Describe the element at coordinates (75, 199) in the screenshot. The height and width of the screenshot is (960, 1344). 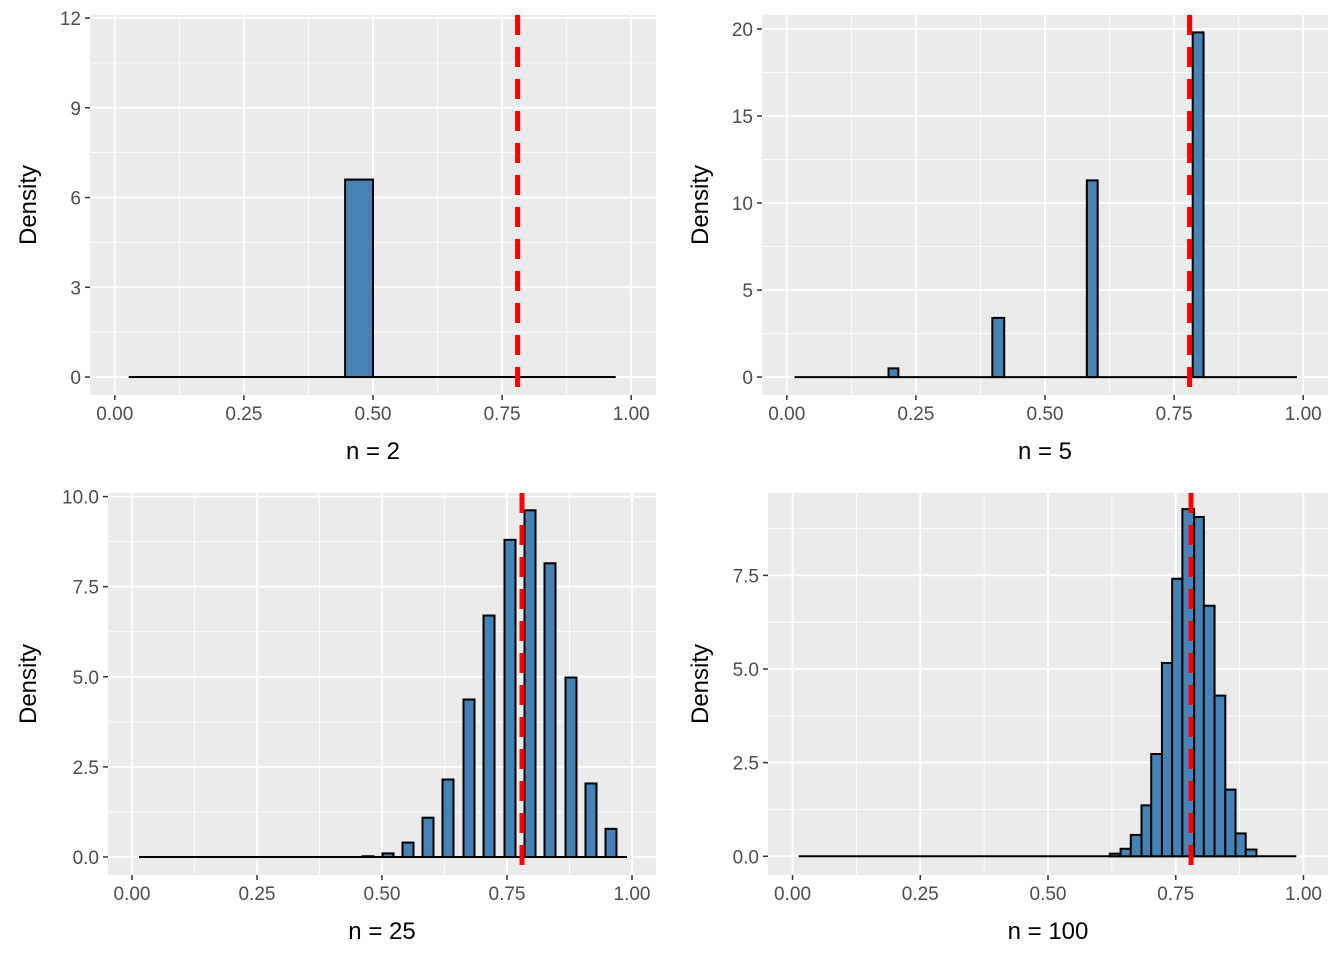
I see `y-tick-label: 6` at that location.